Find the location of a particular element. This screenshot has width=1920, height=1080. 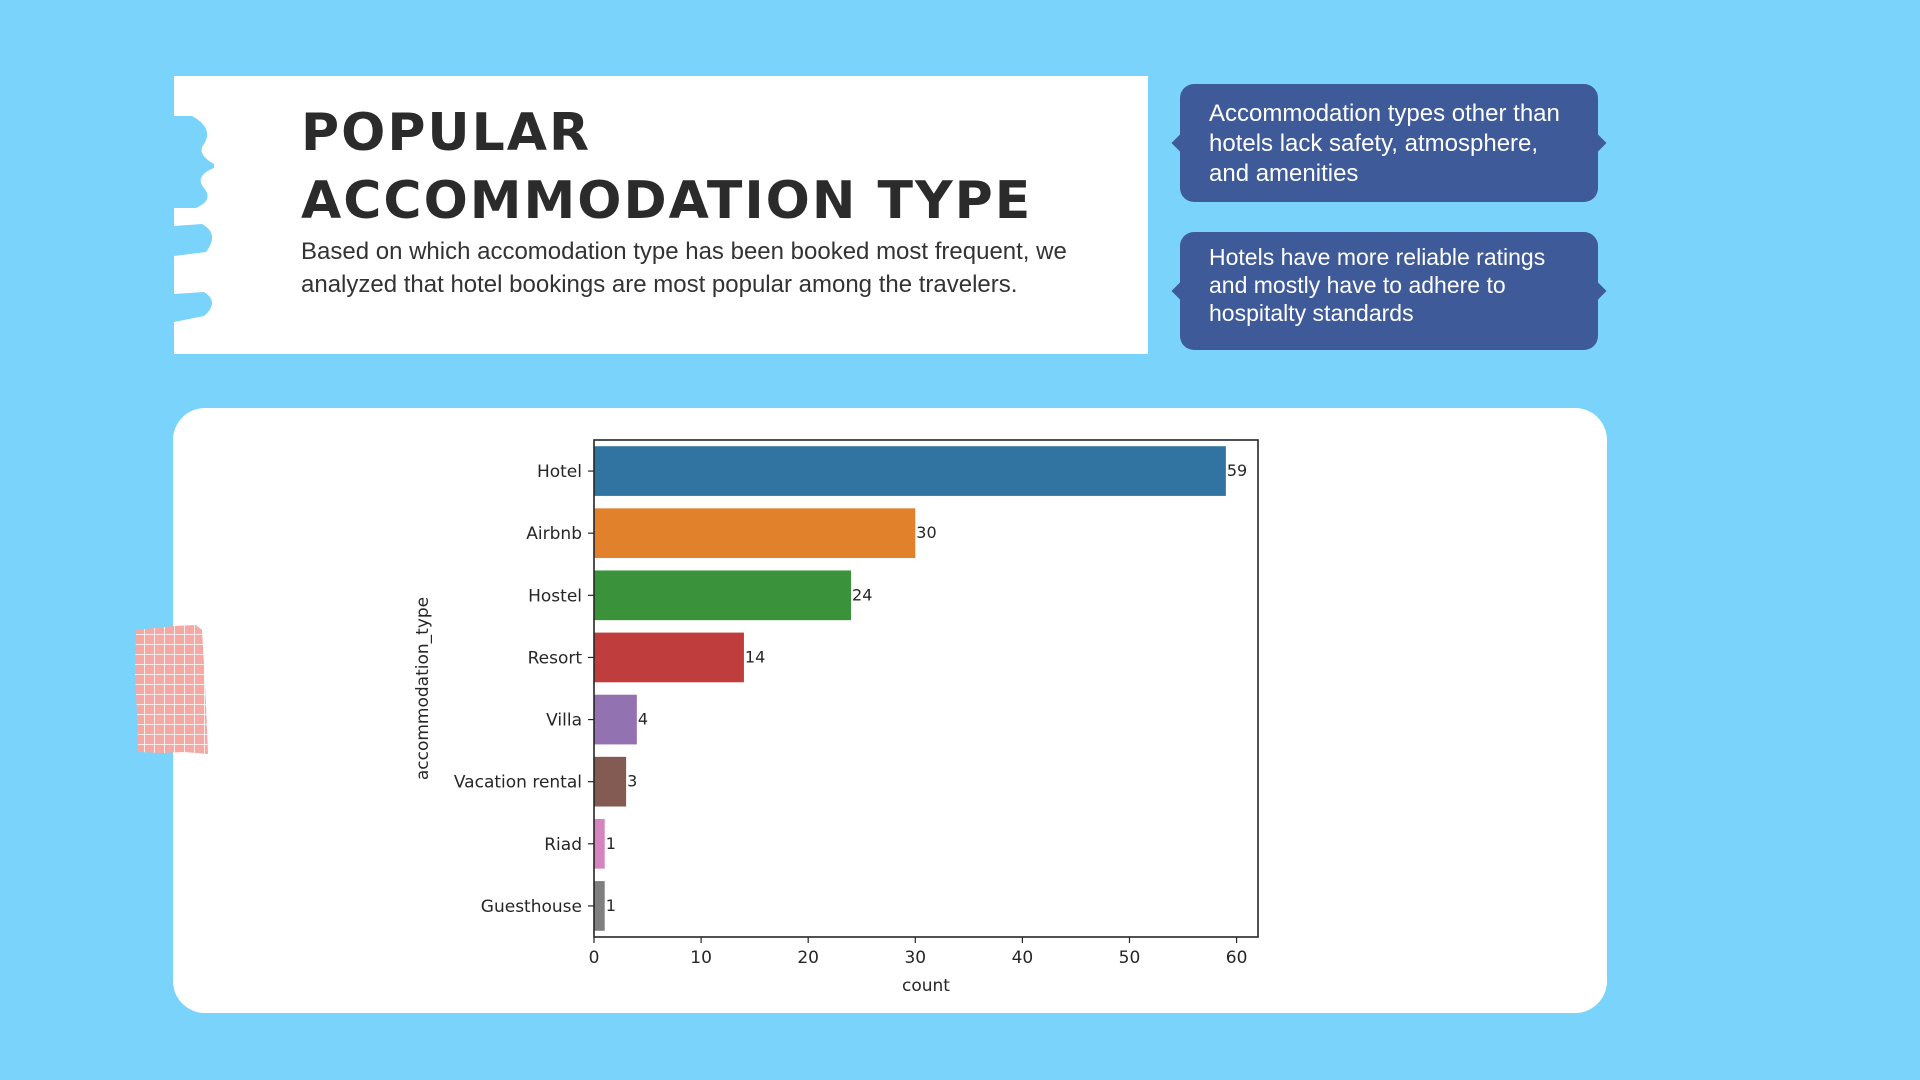

y-tick-label: Guesthouse is located at coordinates (531, 907).